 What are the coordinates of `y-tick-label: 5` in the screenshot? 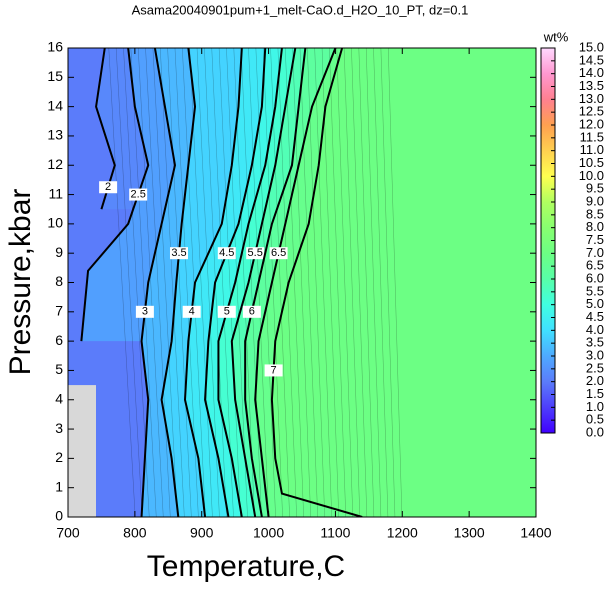 It's located at (59, 369).